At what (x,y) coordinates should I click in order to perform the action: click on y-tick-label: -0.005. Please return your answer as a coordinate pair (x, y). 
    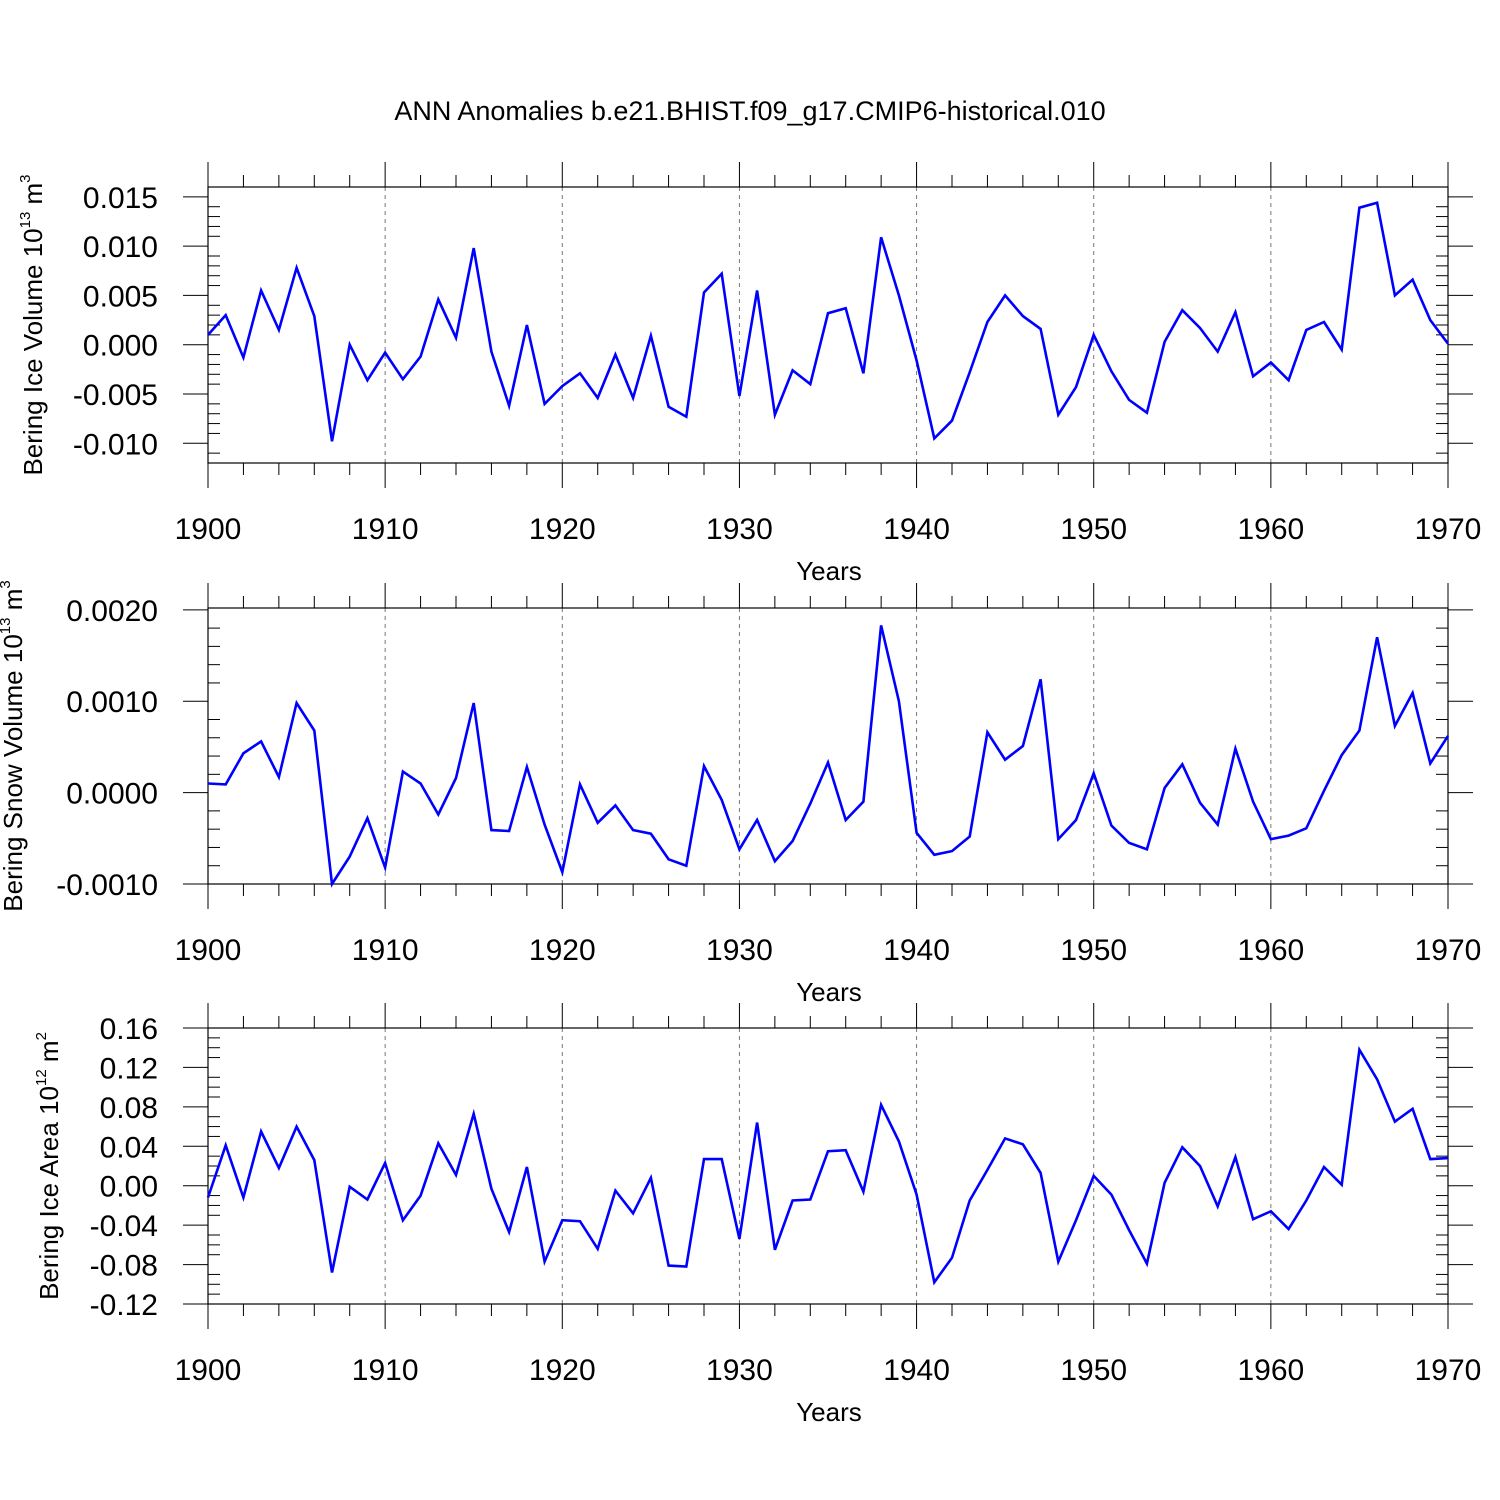
    Looking at the image, I should click on (115, 395).